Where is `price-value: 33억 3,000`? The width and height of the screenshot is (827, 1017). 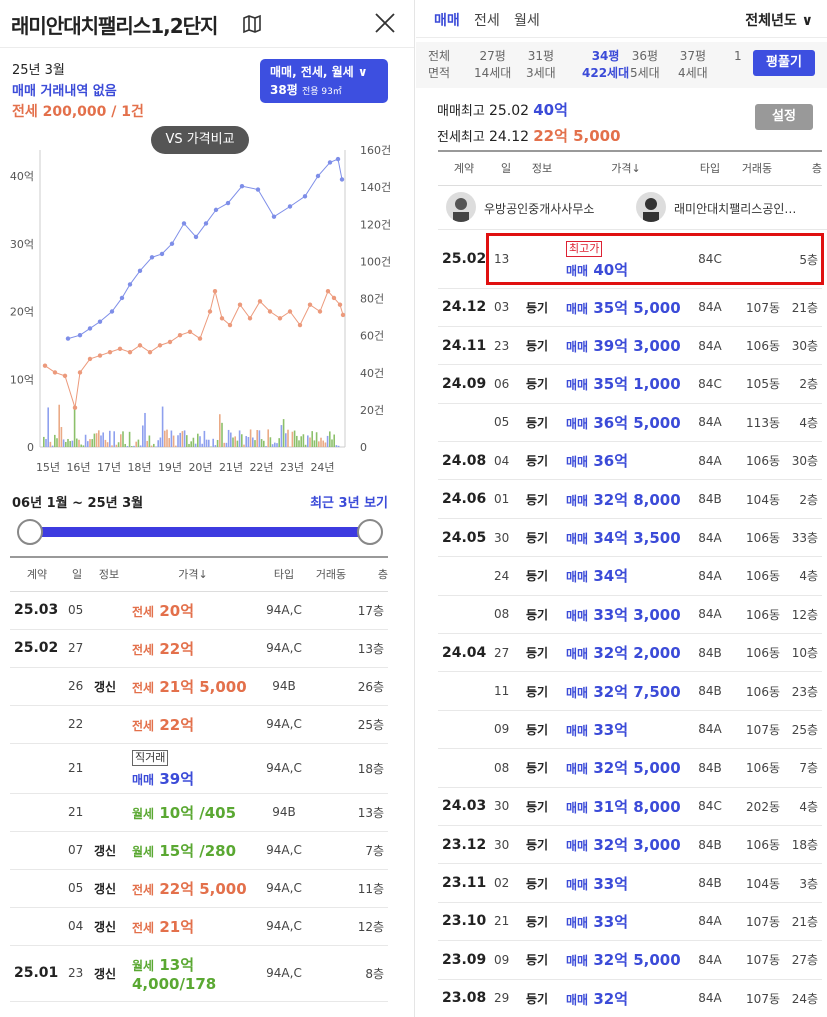 price-value: 33억 3,000 is located at coordinates (637, 614).